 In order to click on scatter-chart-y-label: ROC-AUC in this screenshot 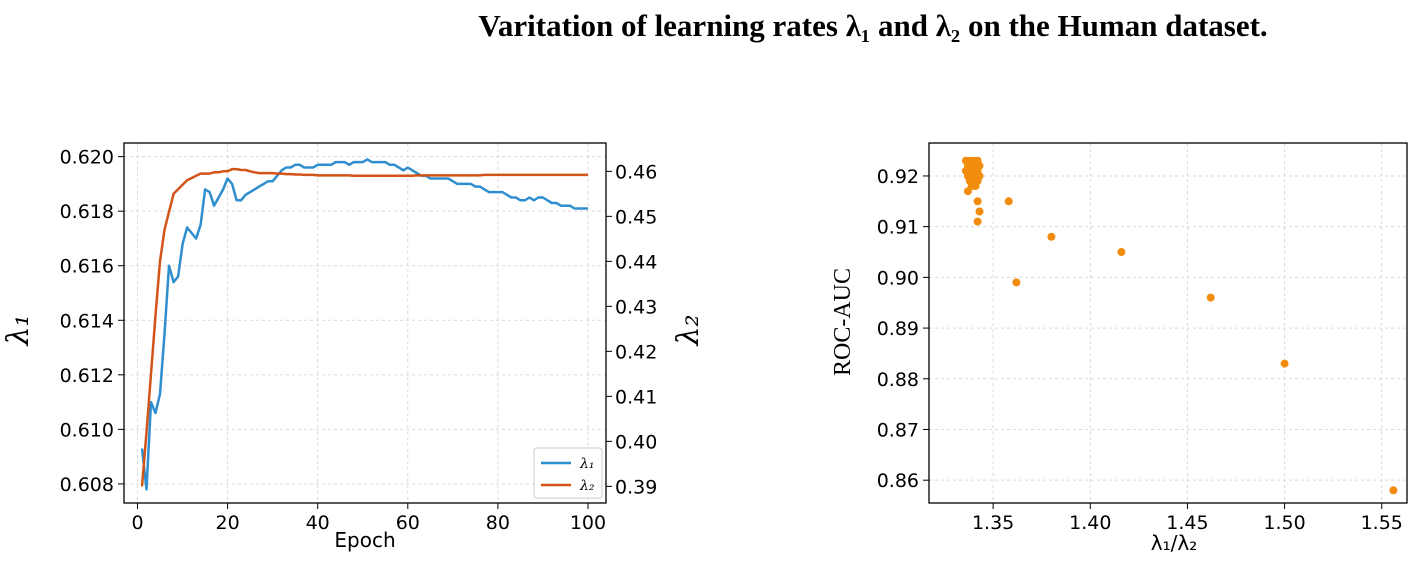, I will do `click(843, 322)`.